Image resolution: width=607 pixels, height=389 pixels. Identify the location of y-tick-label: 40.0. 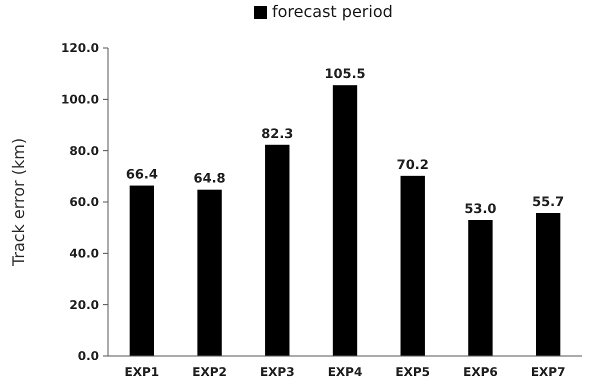
(84, 253).